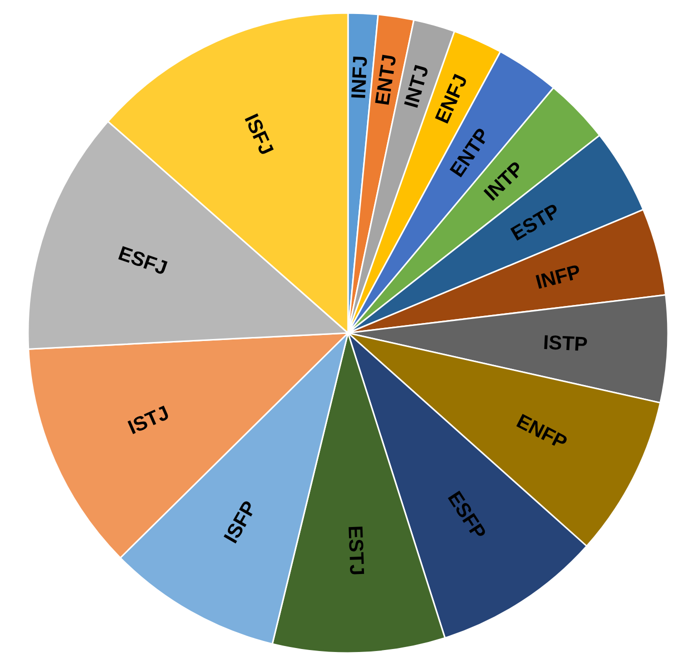 This screenshot has height=660, width=695. Describe the element at coordinates (356, 550) in the screenshot. I see `slice-label: ESTJ` at that location.